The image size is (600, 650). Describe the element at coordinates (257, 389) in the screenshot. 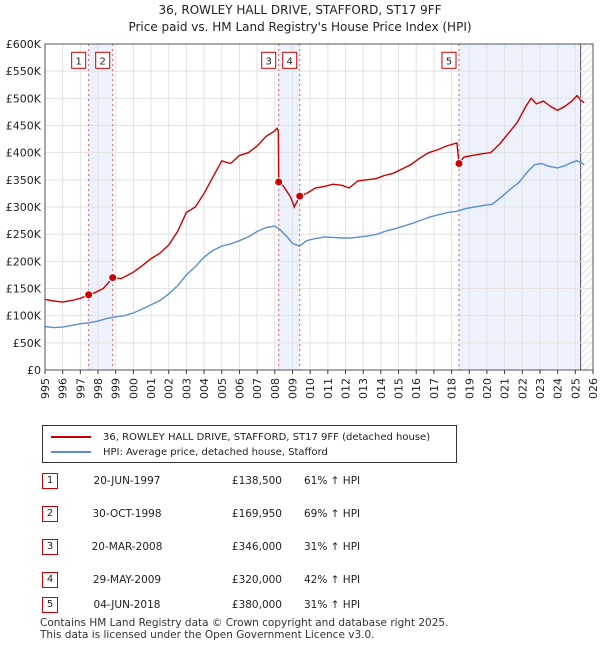

I see `x-tick-label: 2007` at that location.